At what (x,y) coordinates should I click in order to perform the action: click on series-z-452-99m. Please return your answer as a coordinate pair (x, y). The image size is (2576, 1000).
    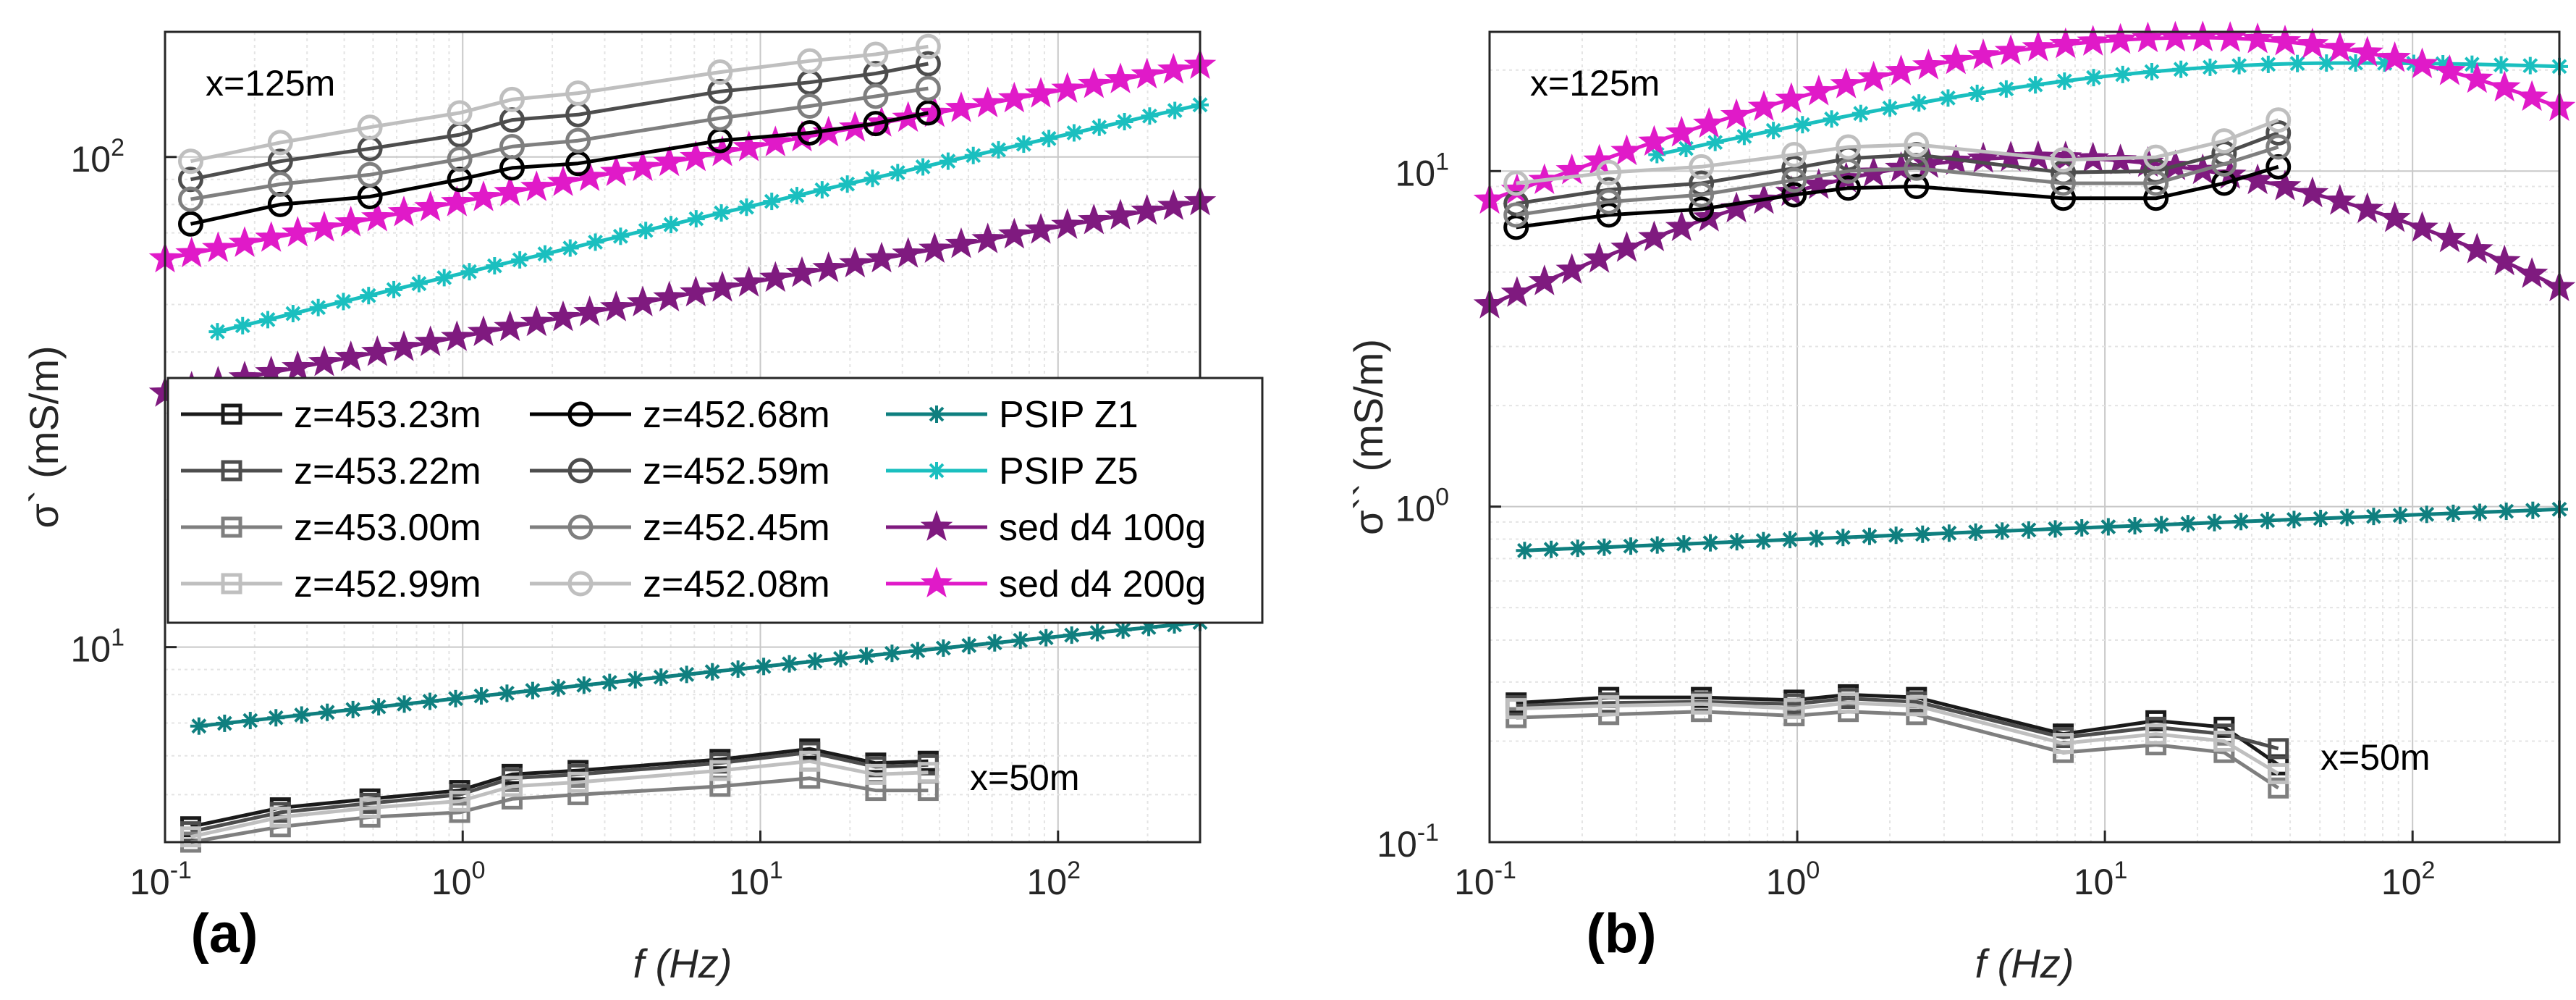
    Looking at the image, I should click on (1898, 738).